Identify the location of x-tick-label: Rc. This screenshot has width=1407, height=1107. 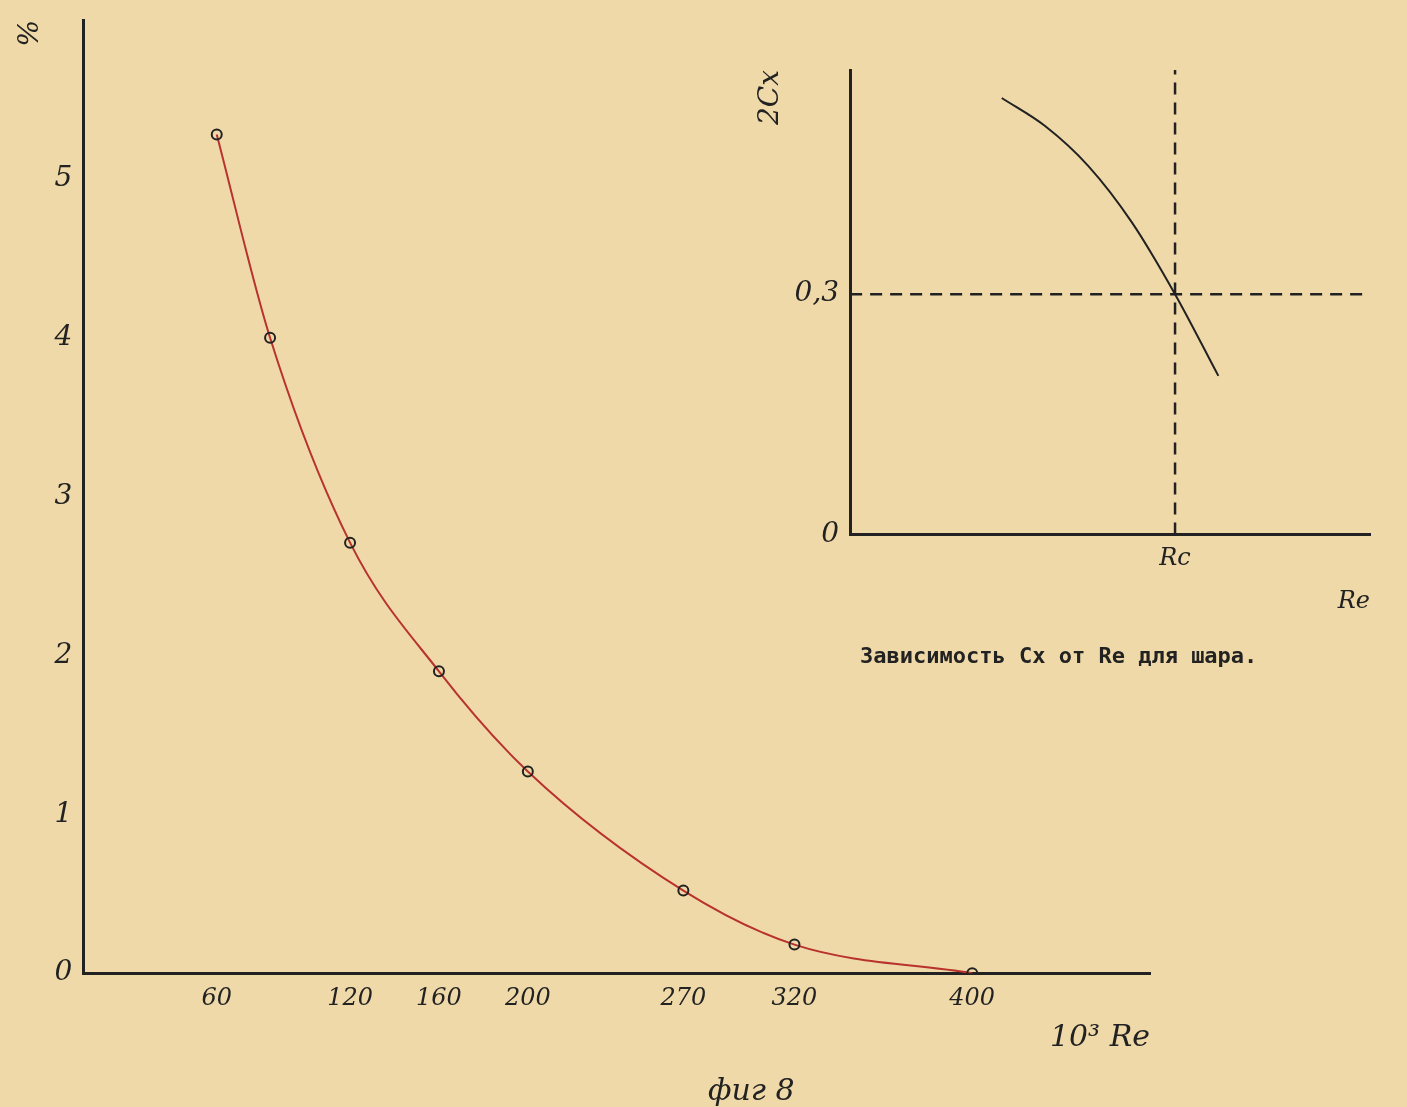
(1174, 557).